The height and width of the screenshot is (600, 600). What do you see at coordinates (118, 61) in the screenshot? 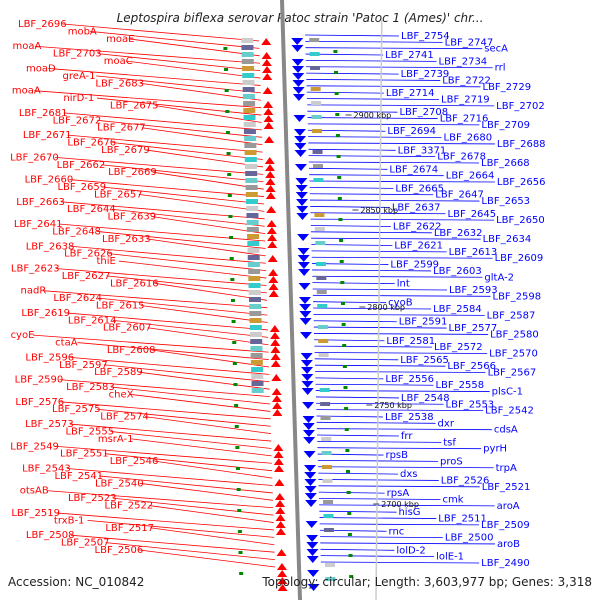
I see `left-gene-label: moaC` at bounding box center [118, 61].